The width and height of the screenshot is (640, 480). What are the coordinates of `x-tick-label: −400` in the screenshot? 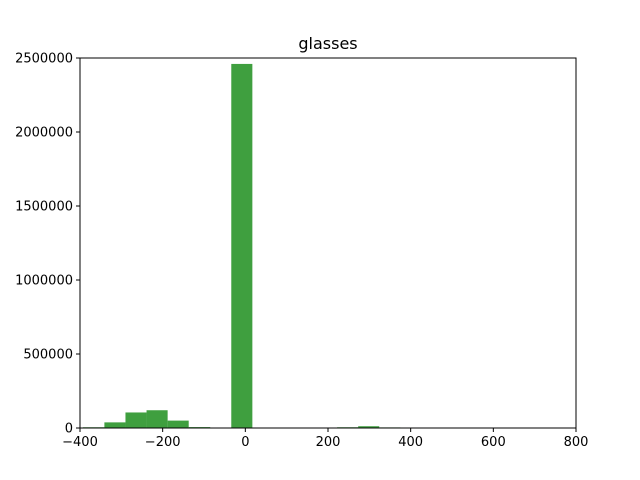 It's located at (80, 442).